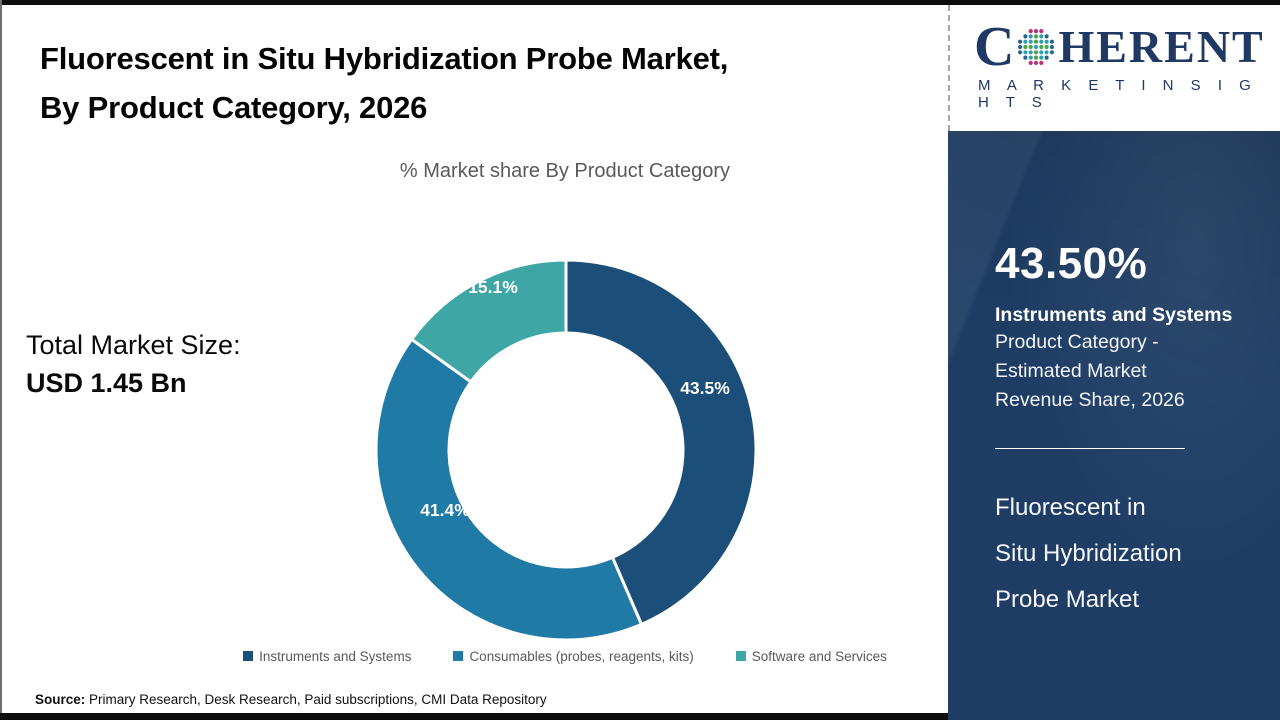 The image size is (1280, 720). I want to click on page-title-line2: By Product Category, 2026, so click(234, 107).